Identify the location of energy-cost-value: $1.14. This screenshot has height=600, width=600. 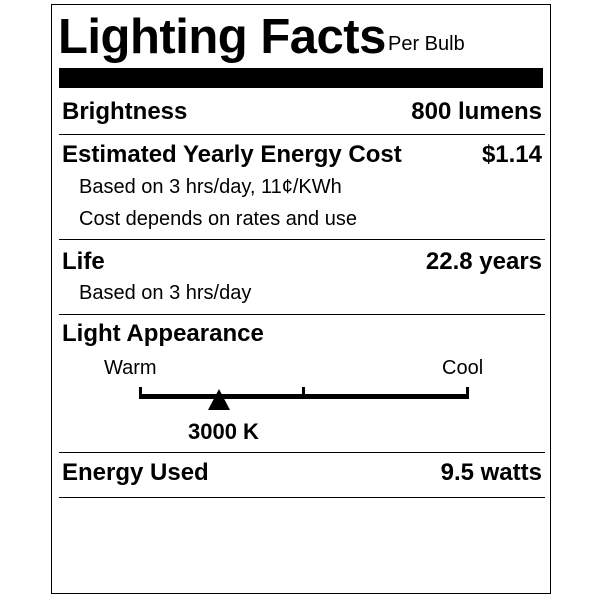
(511, 154).